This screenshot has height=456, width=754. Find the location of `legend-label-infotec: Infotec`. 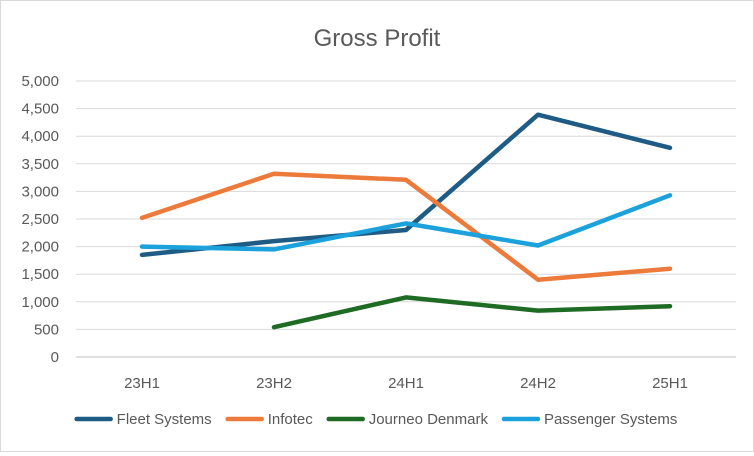

legend-label-infotec: Infotec is located at coordinates (291, 419).